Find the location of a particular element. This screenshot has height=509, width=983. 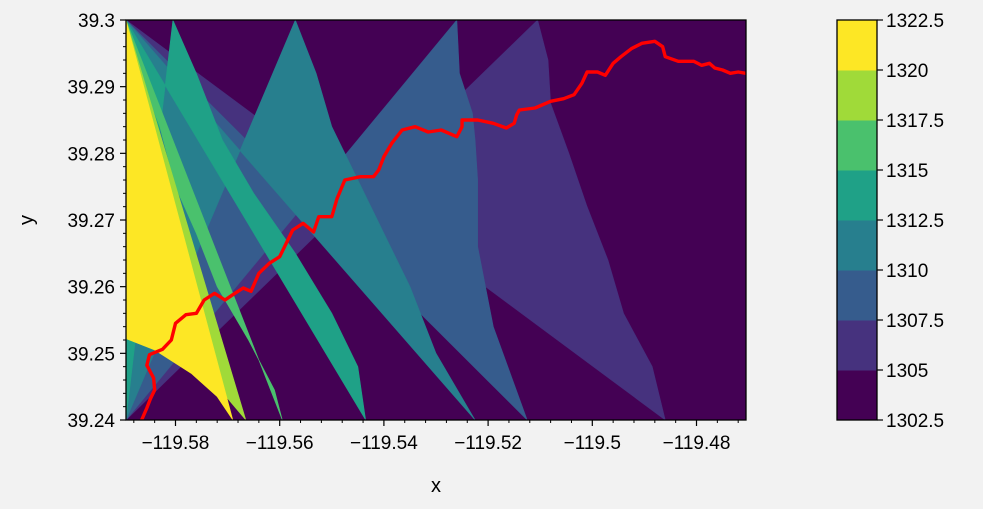

colorbar-tick-label: 1302.5 is located at coordinates (915, 421).